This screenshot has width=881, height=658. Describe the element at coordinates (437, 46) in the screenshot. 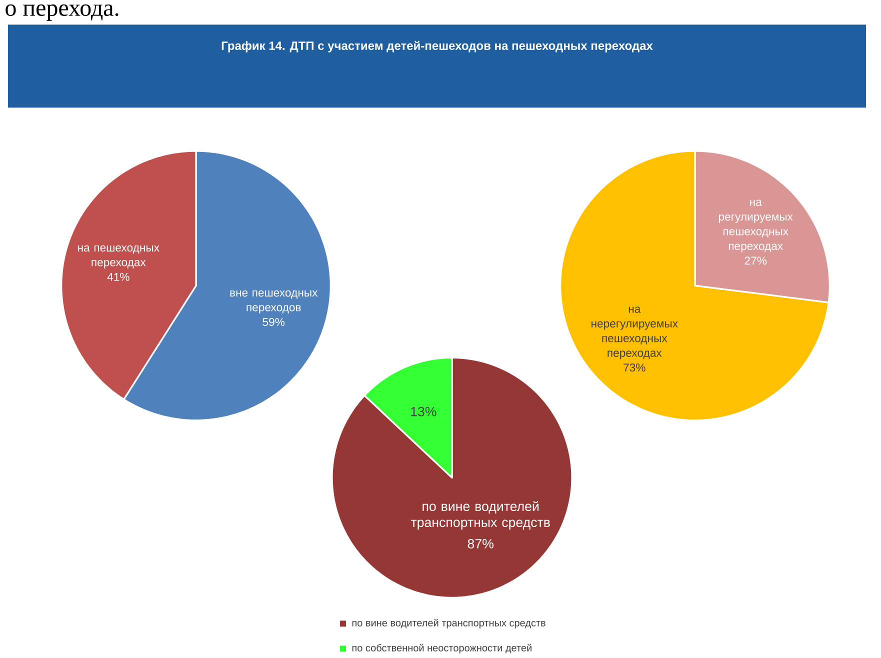

I see `text: График 14. ДТП с участием детей-пешеходов на пешеходных переходах` at that location.